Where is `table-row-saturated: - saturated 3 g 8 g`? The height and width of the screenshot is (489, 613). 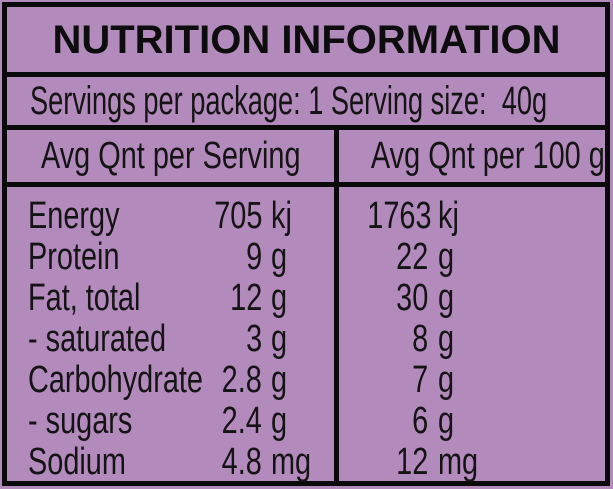 table-row-saturated: - saturated 3 g 8 g is located at coordinates (306, 339).